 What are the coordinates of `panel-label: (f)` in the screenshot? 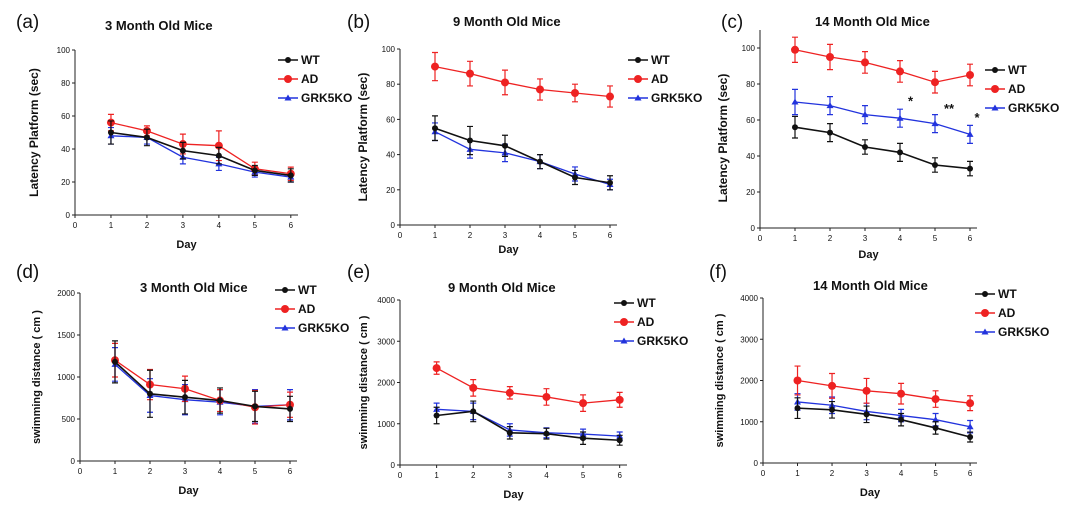 It's located at (718, 272).